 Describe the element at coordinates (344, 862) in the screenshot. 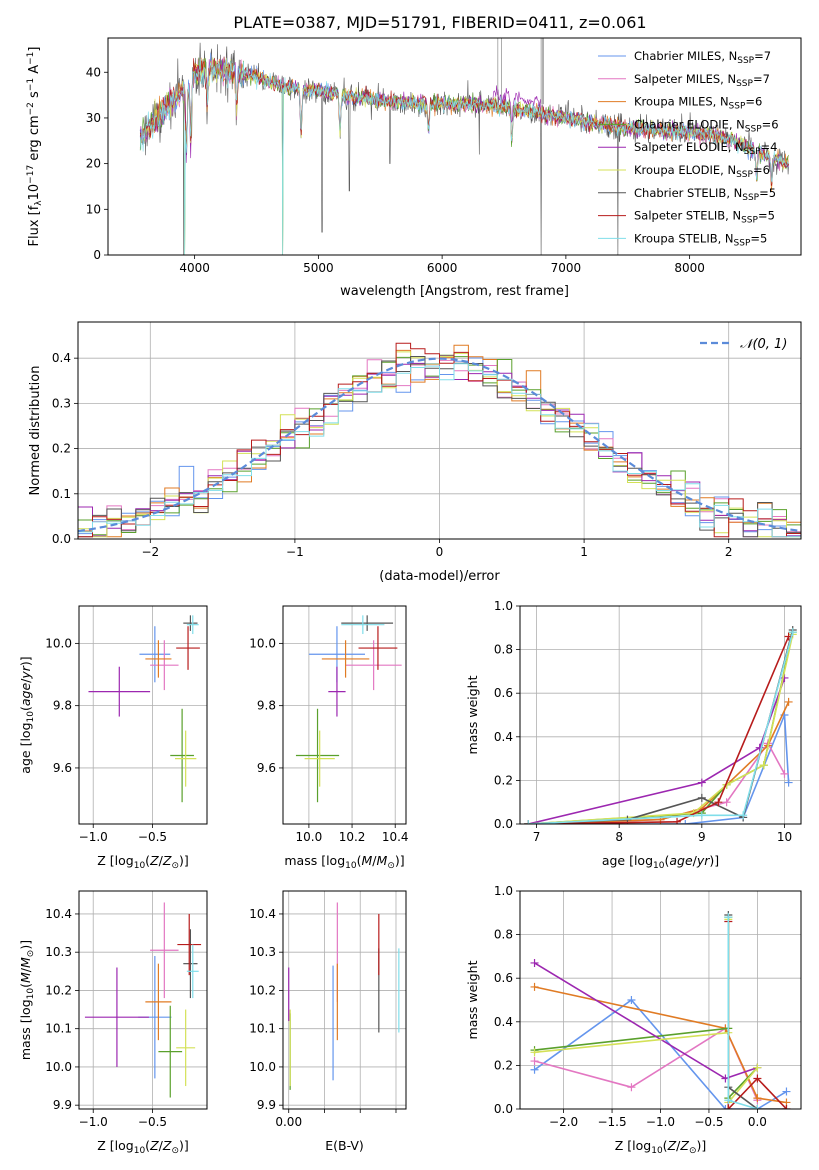

I see `x-axis-label: mass [log10​(M/M⊙​)]` at that location.